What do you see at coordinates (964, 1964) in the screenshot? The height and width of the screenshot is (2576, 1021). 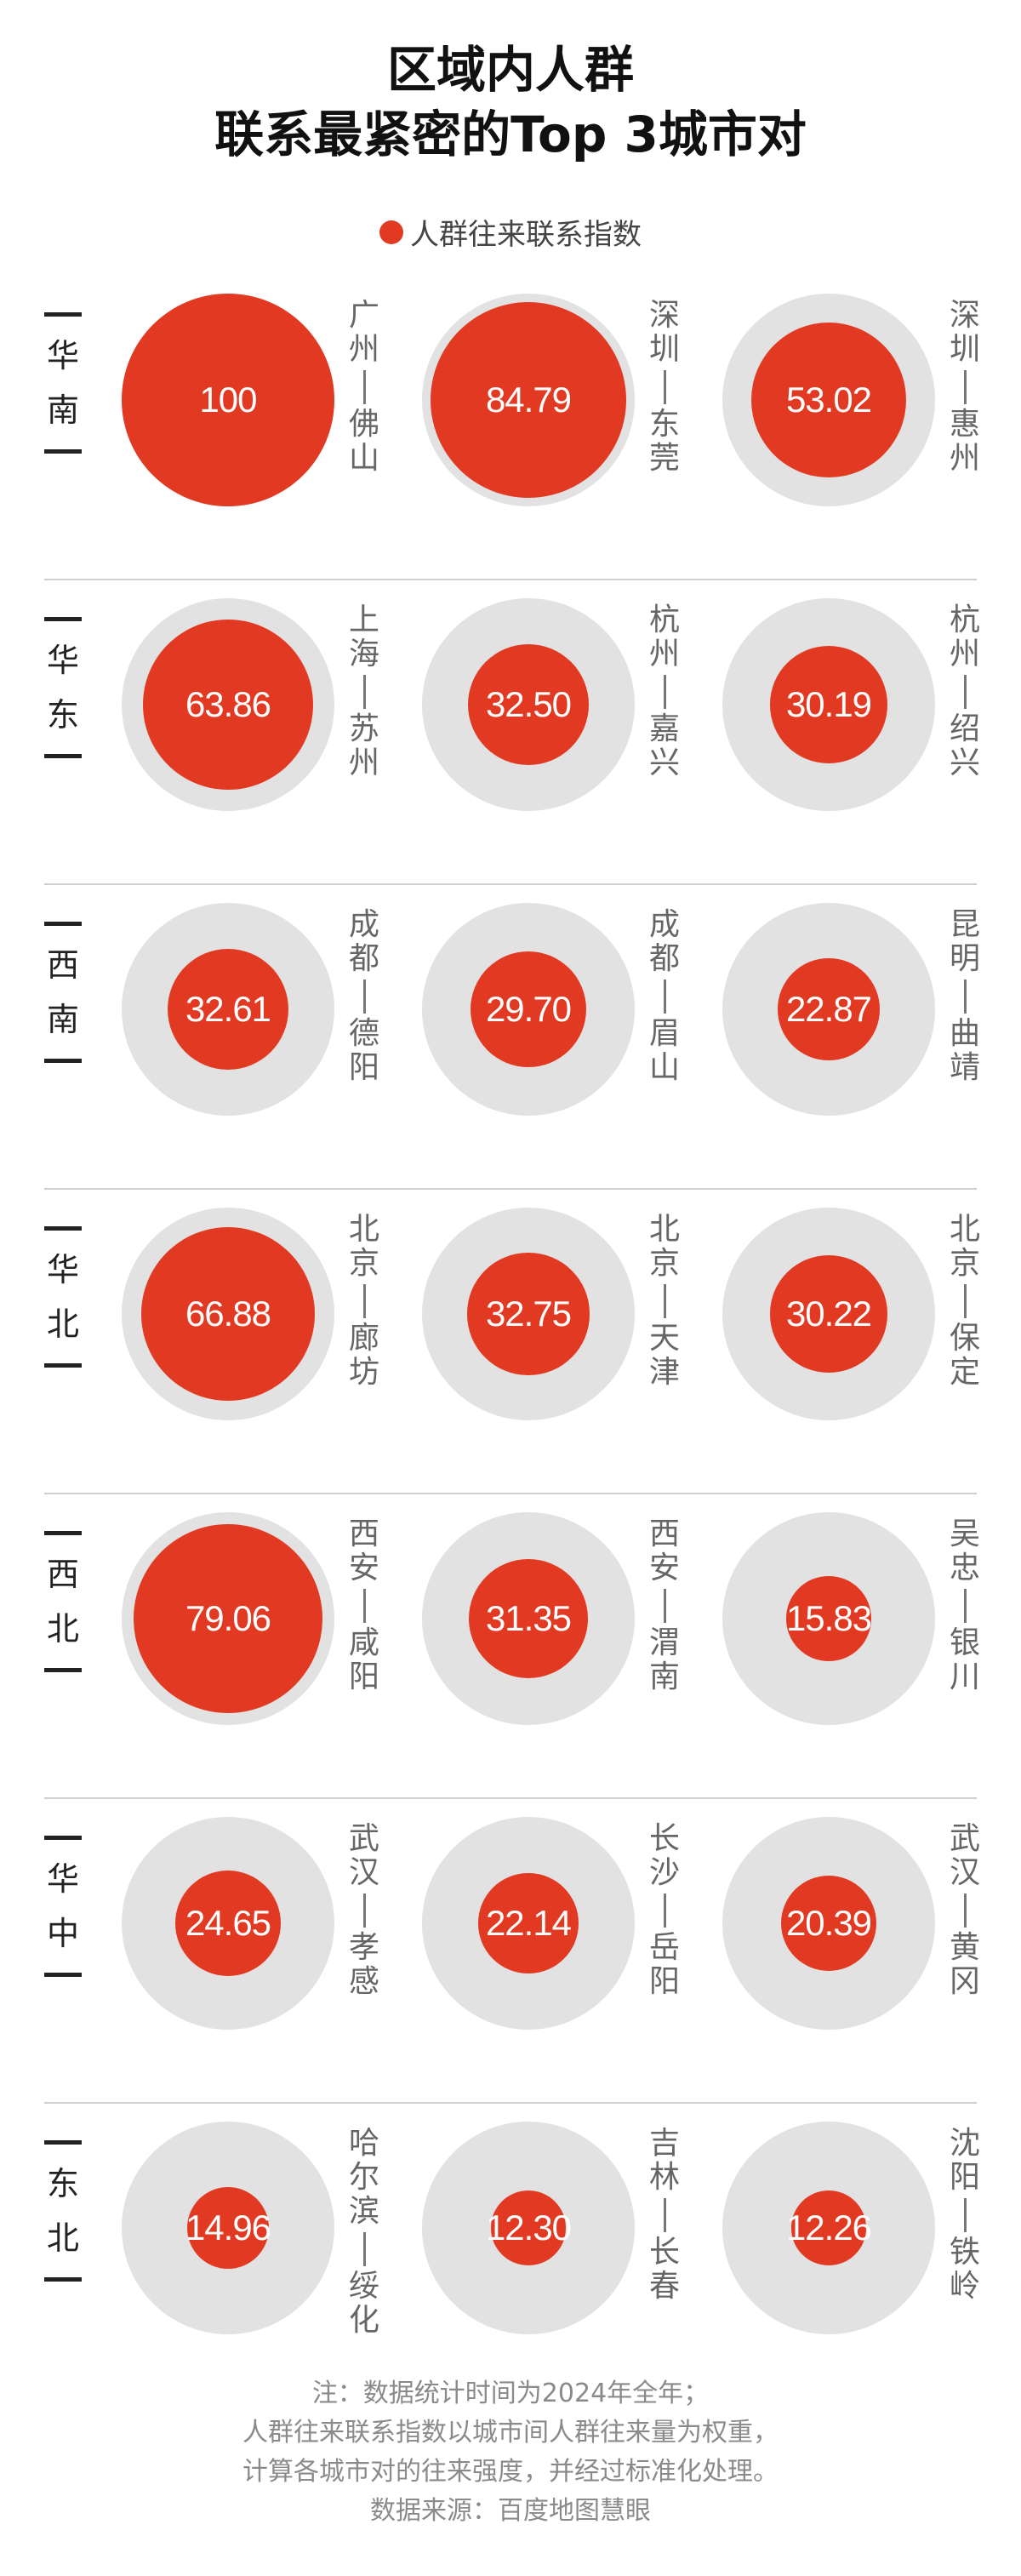 I see `city-b: 黄冈` at bounding box center [964, 1964].